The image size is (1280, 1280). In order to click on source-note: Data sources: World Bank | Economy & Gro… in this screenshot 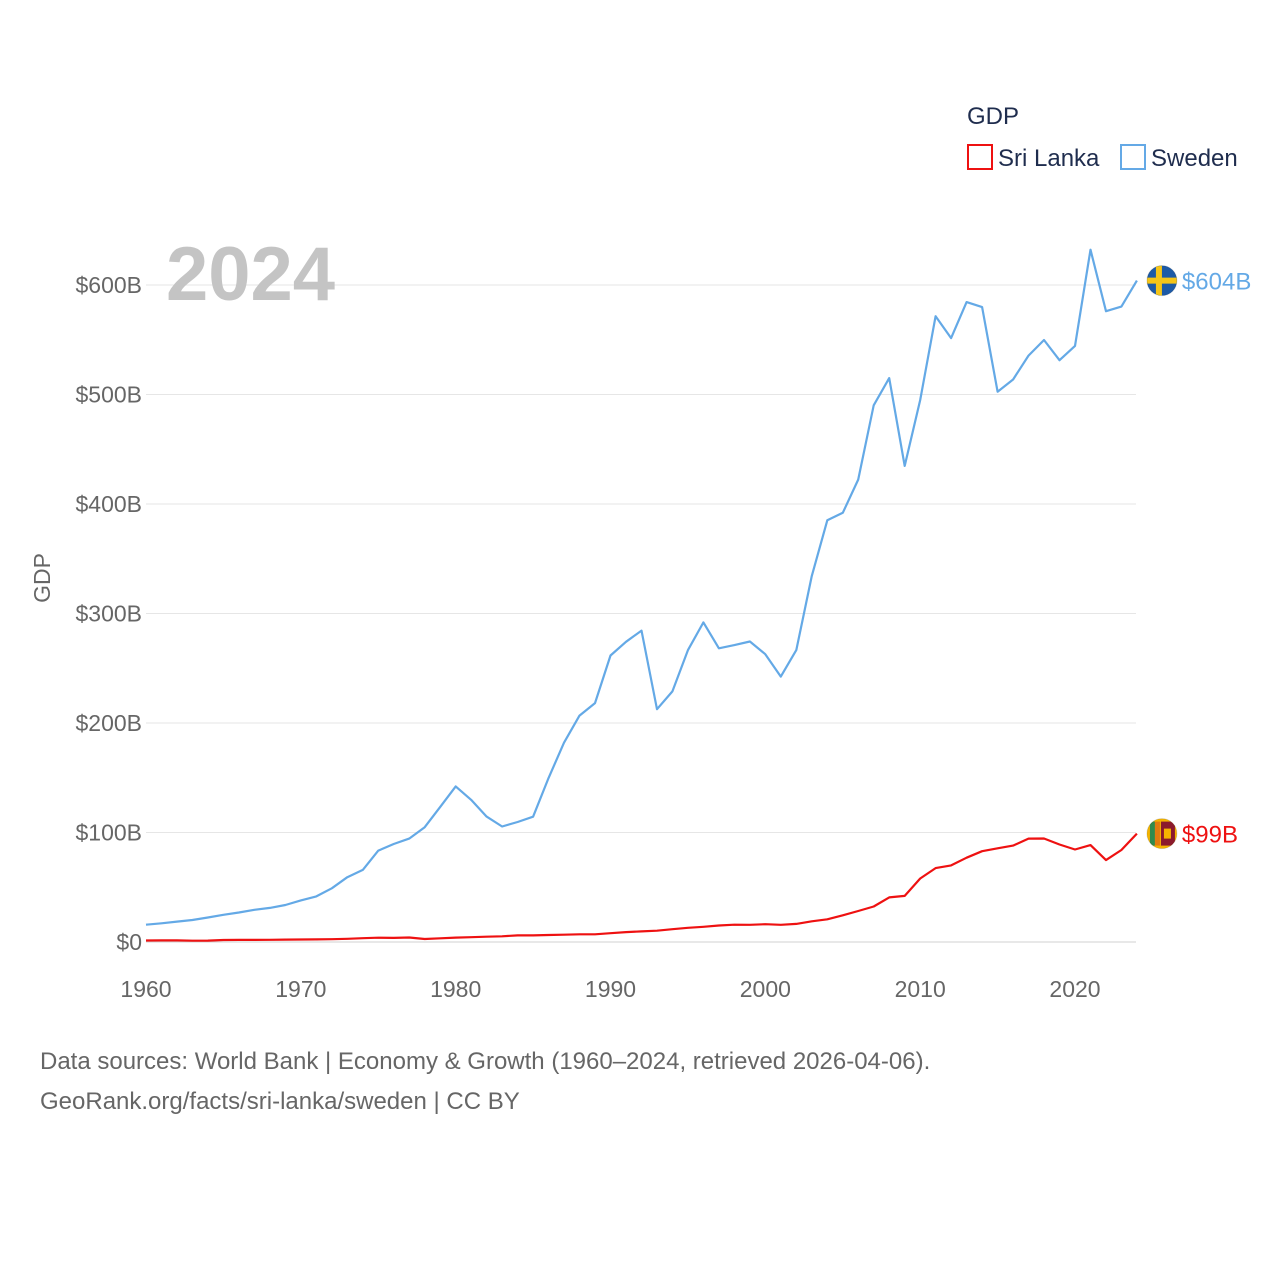, I will do `click(485, 1082)`.